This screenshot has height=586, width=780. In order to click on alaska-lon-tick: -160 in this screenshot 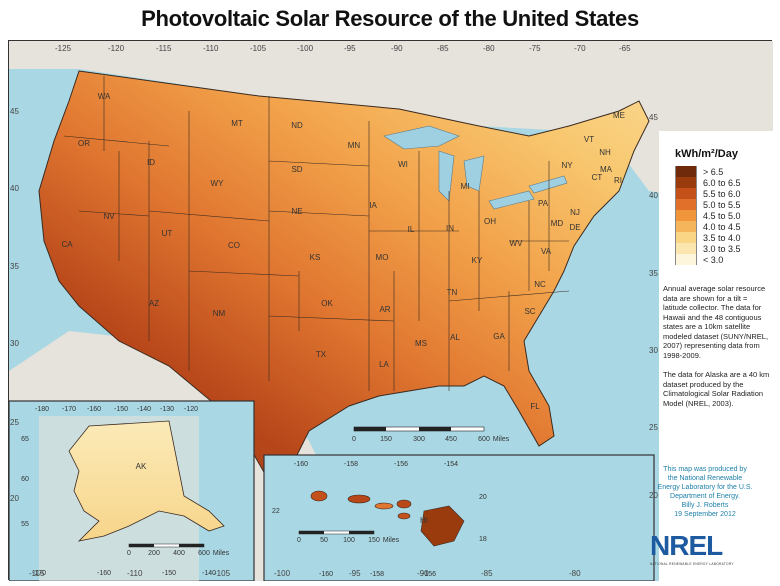, I will do `click(104, 573)`.